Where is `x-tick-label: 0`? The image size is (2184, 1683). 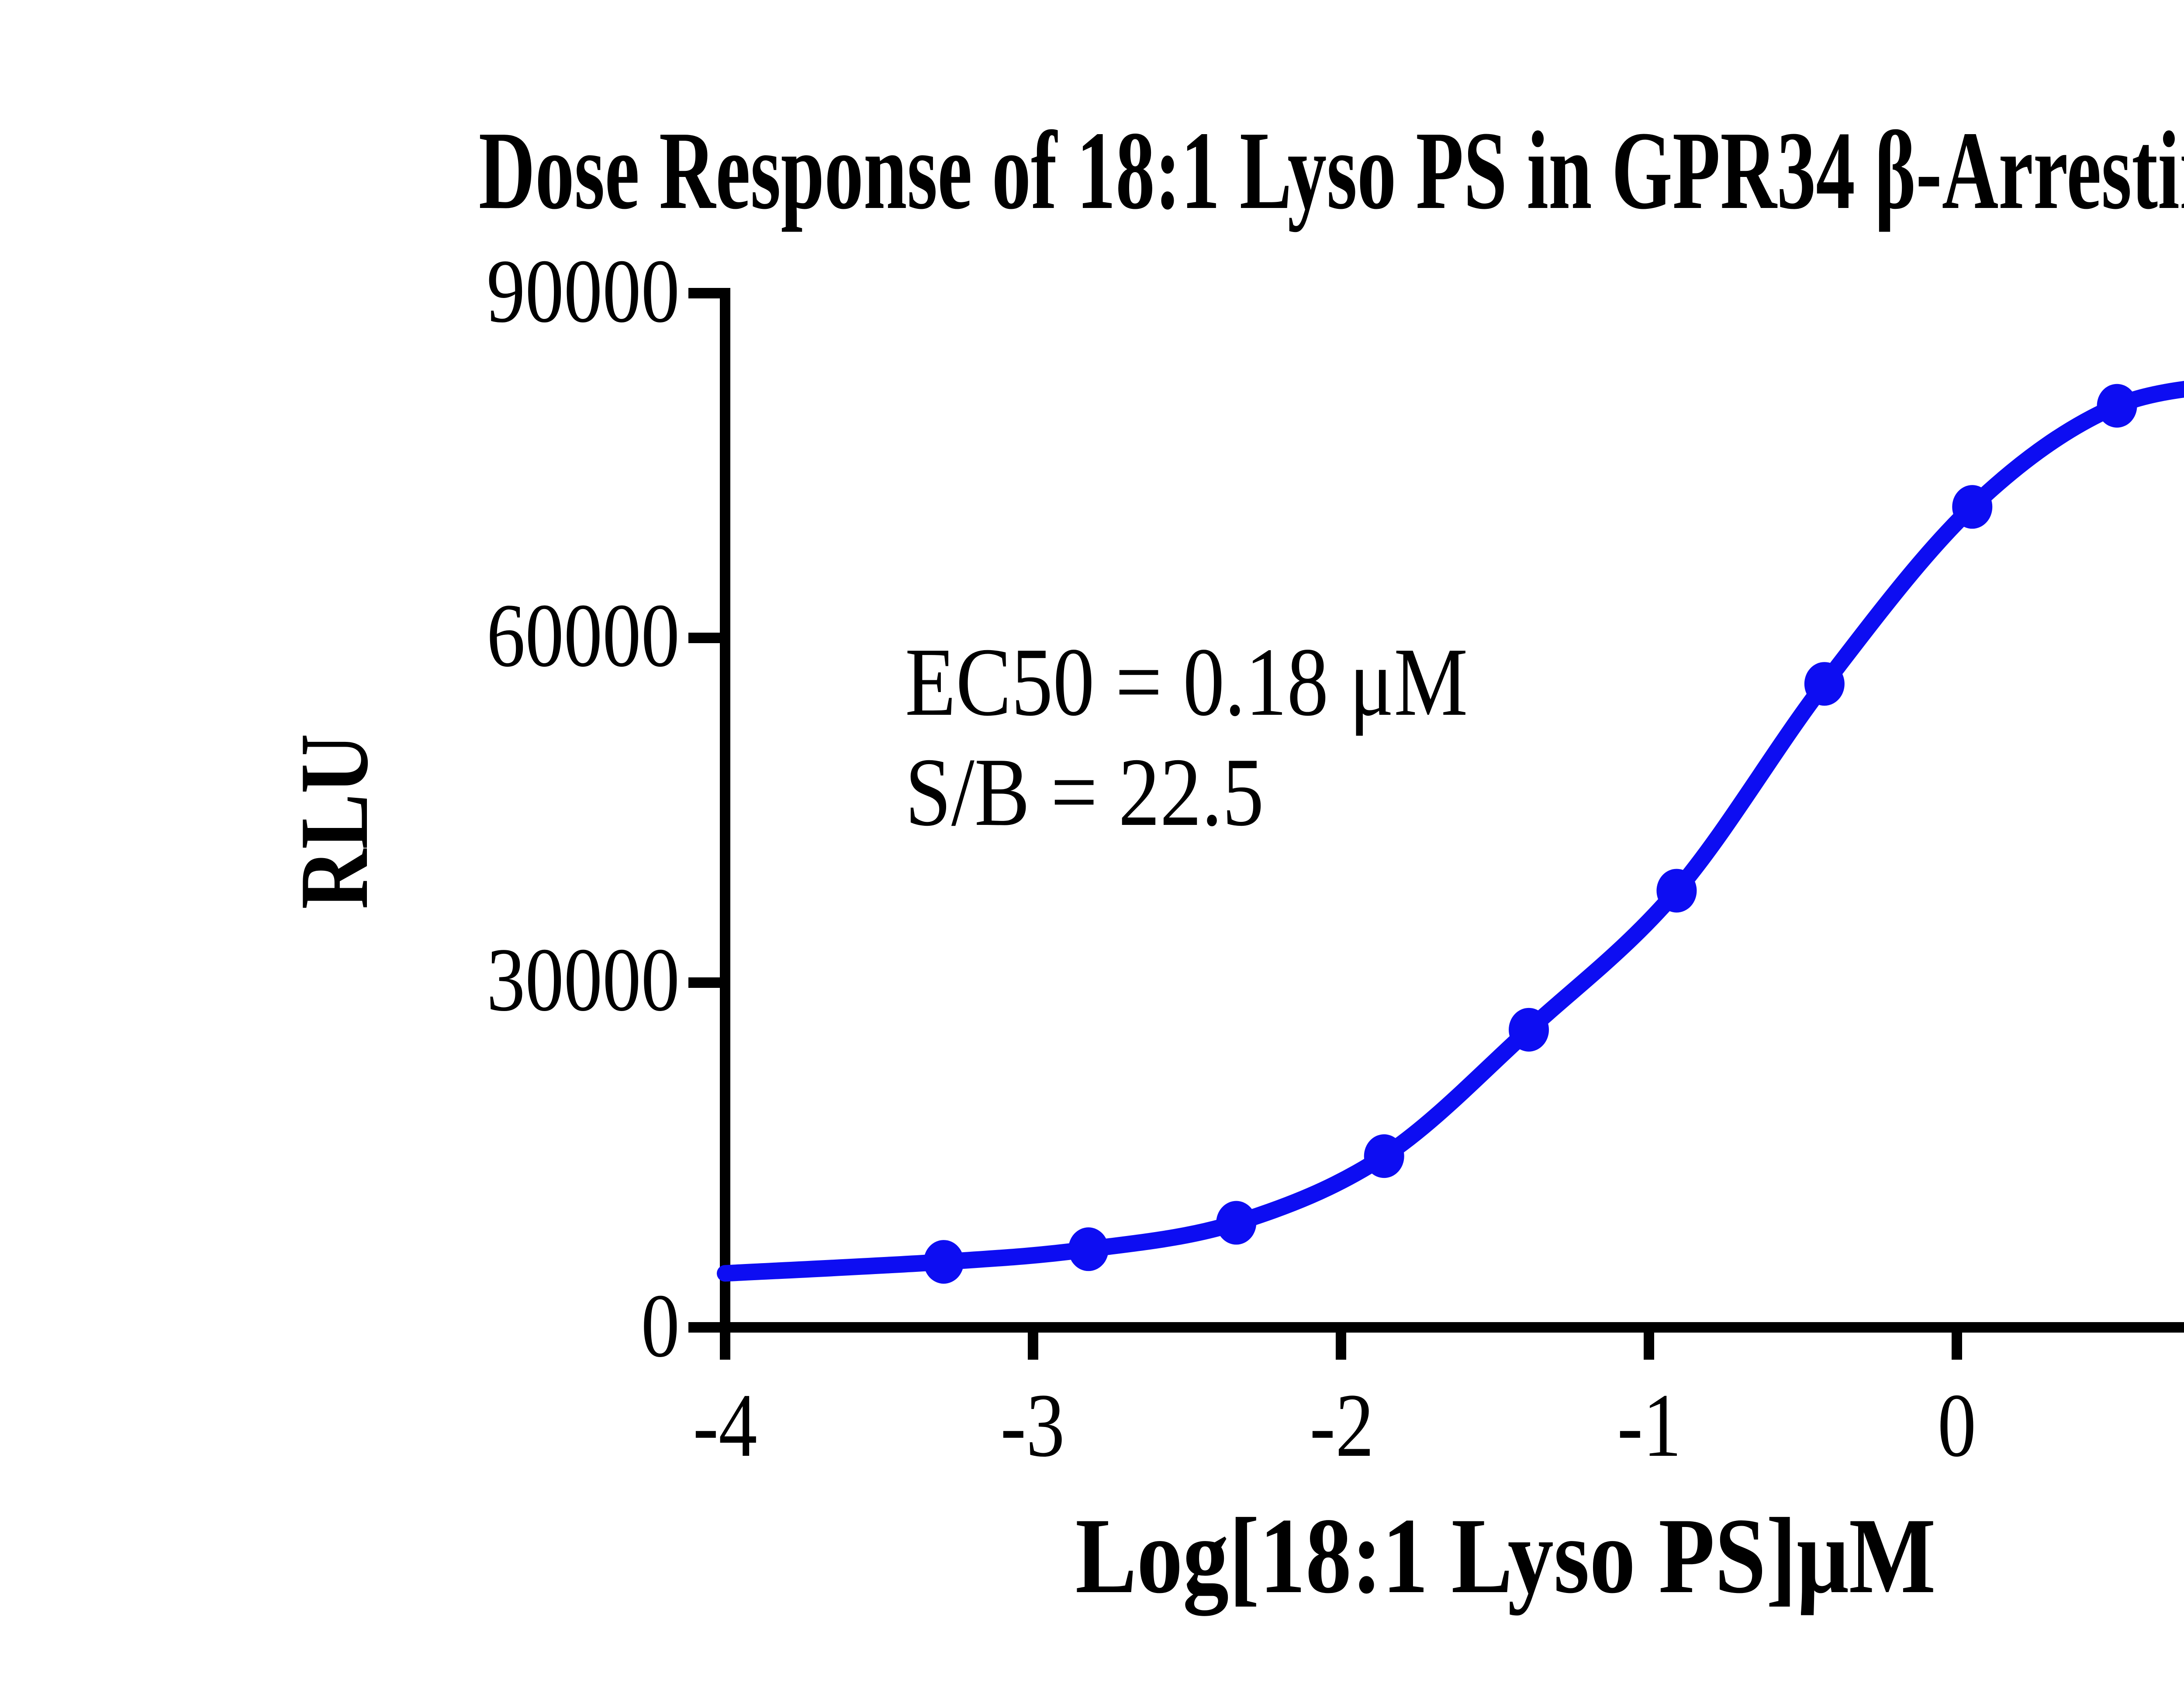
x-tick-label: 0 is located at coordinates (1957, 1427).